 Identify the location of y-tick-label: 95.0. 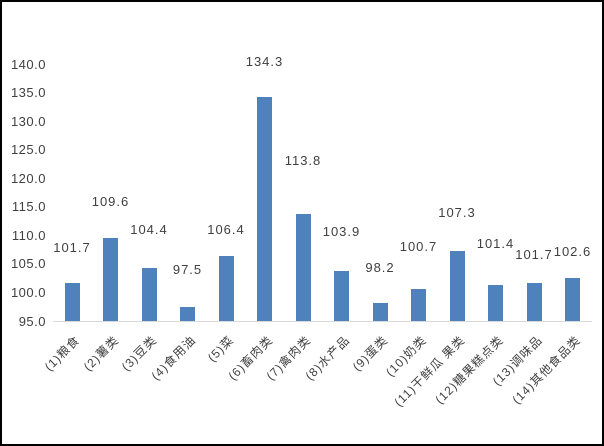
(32, 321).